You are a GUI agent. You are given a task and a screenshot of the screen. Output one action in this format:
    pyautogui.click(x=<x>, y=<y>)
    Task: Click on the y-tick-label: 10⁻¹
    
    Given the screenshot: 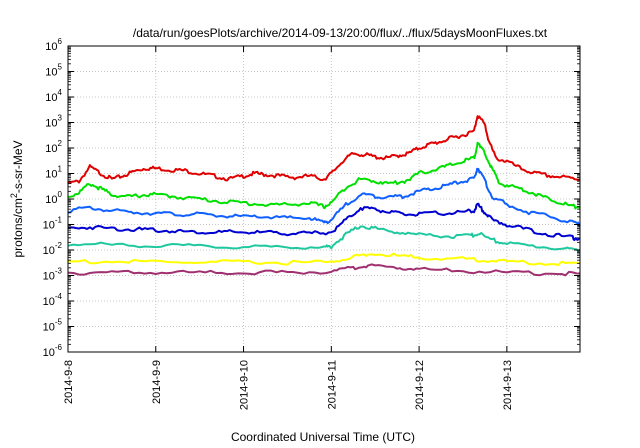 What is the action you would take?
    pyautogui.click(x=53, y=224)
    